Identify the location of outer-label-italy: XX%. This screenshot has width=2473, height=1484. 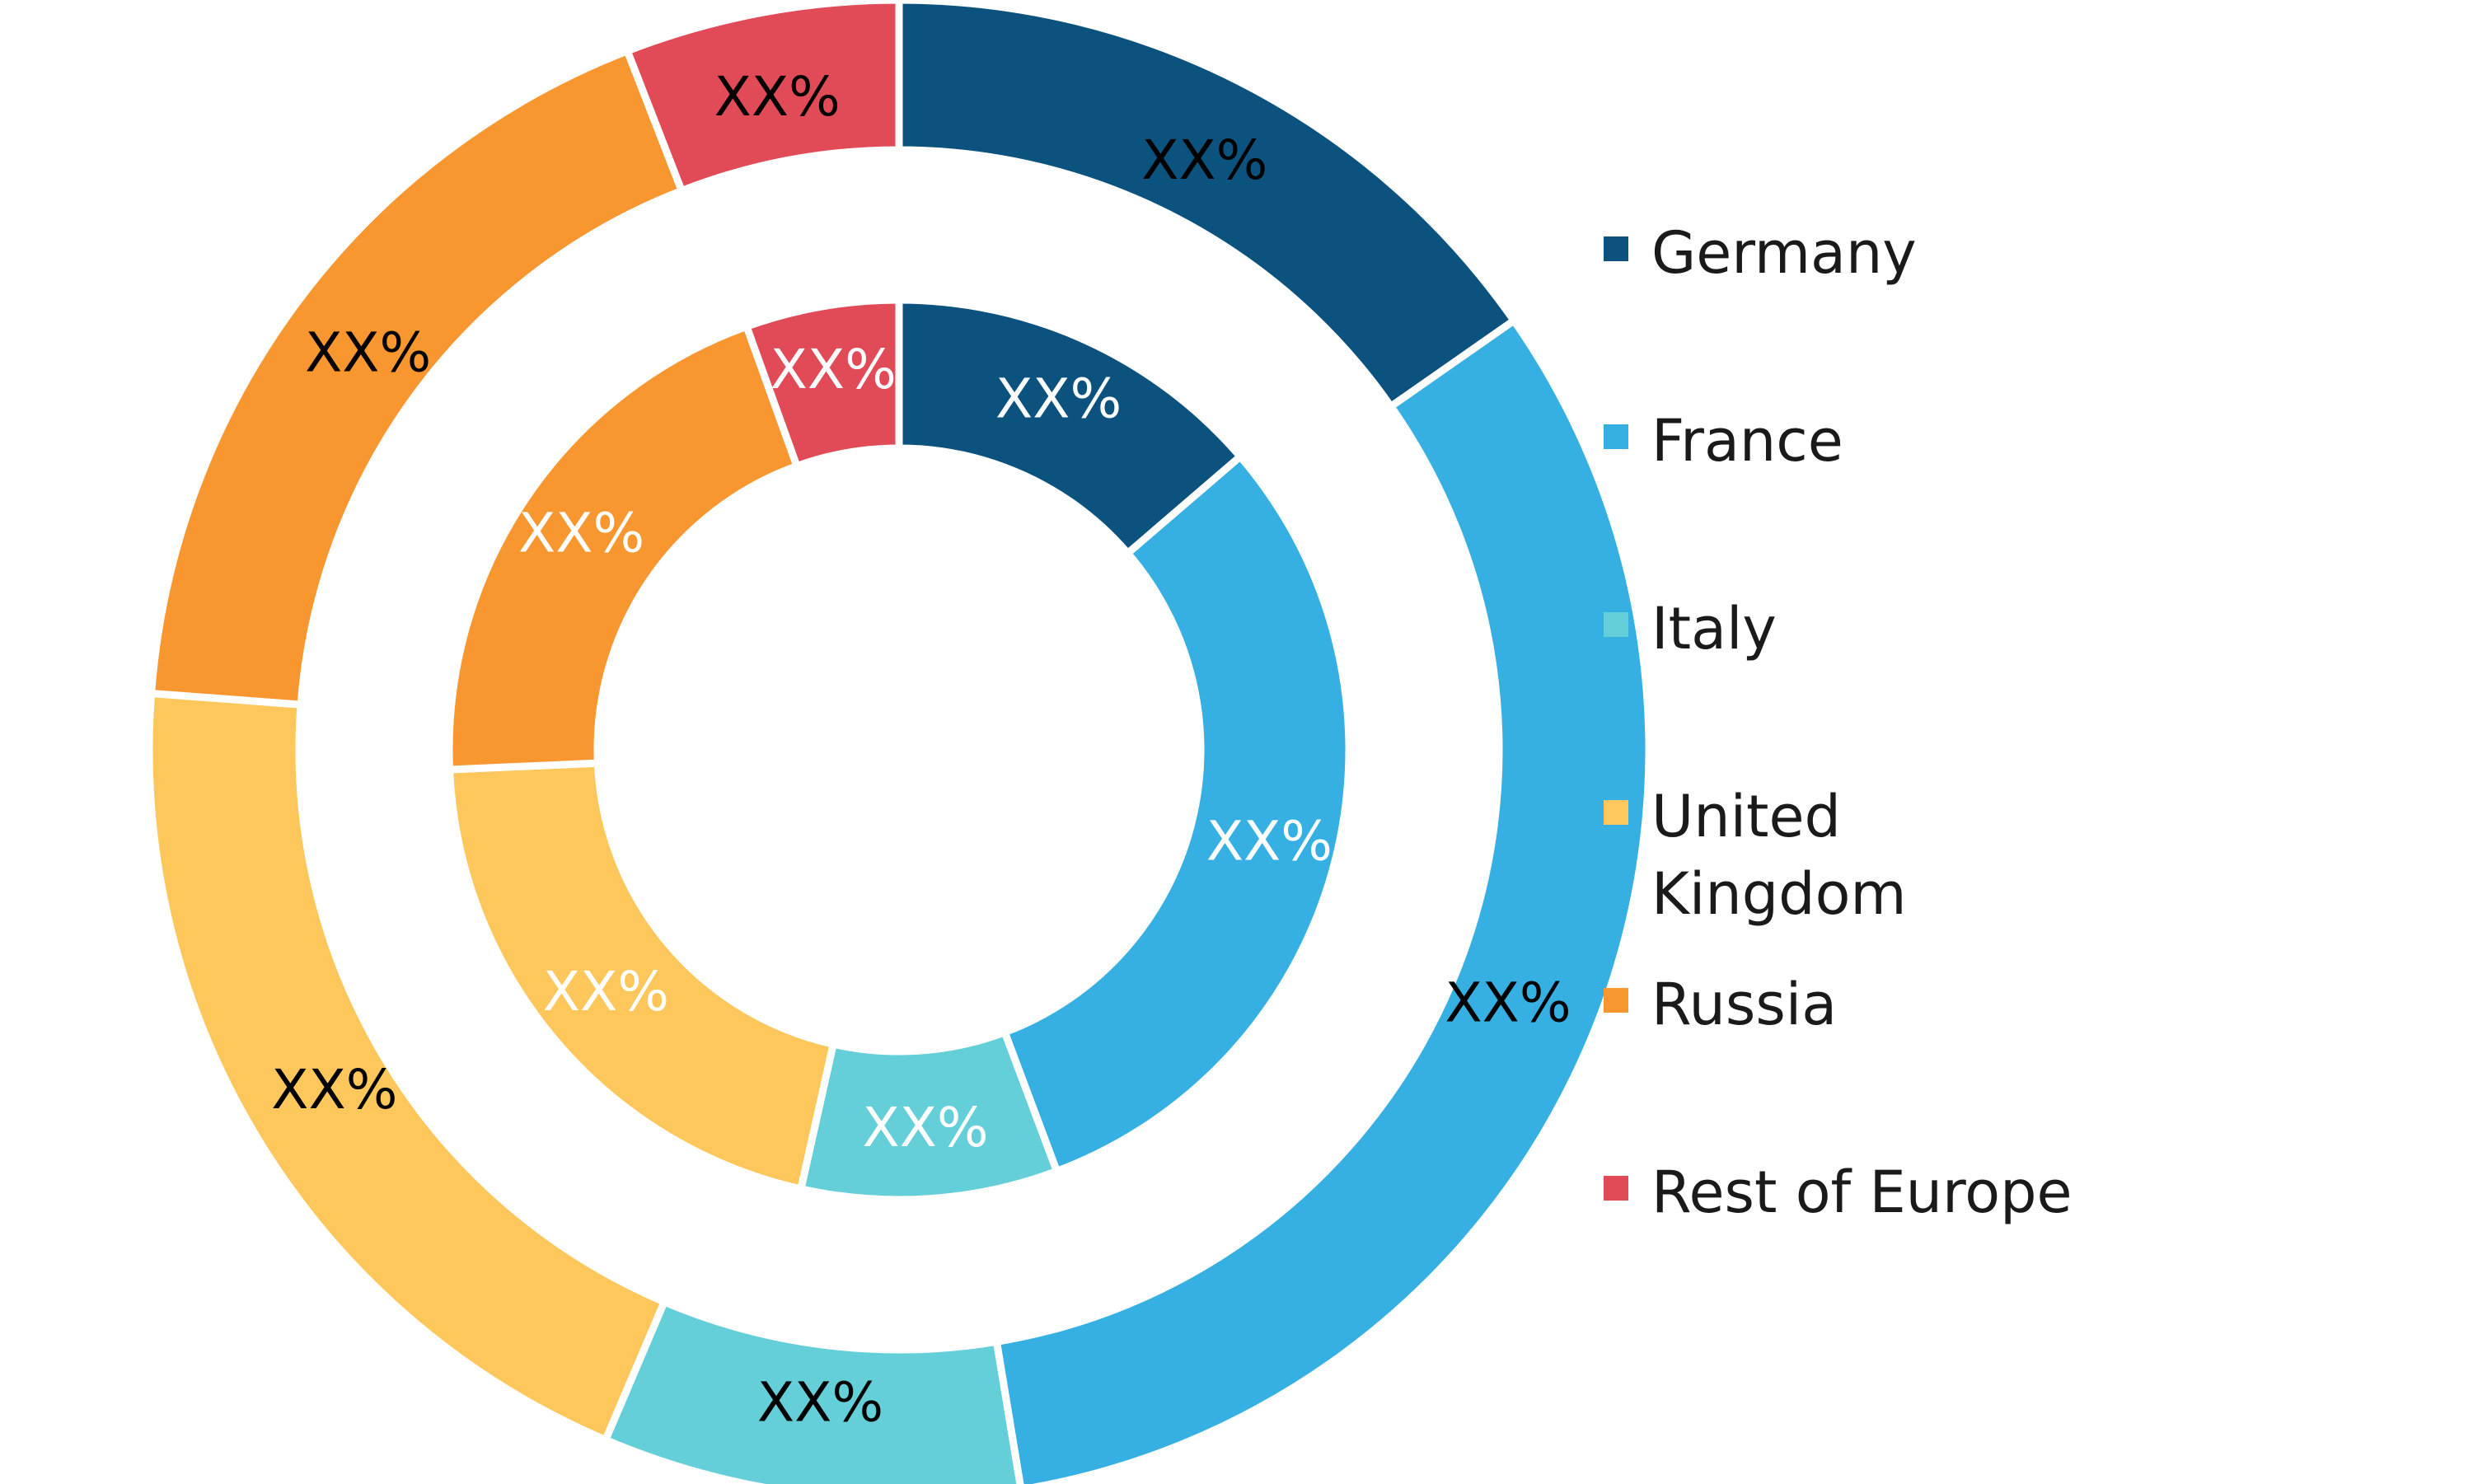
(820, 1402).